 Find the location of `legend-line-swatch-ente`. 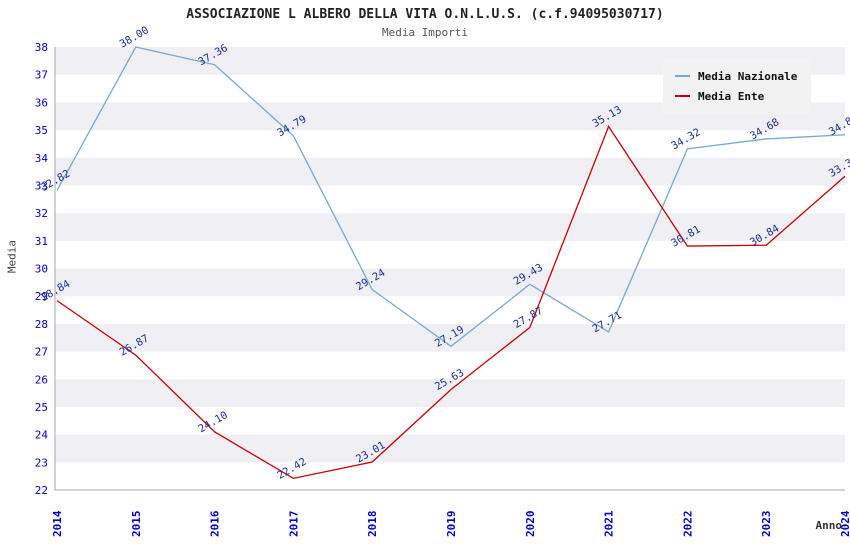

legend-line-swatch-ente is located at coordinates (682, 96).